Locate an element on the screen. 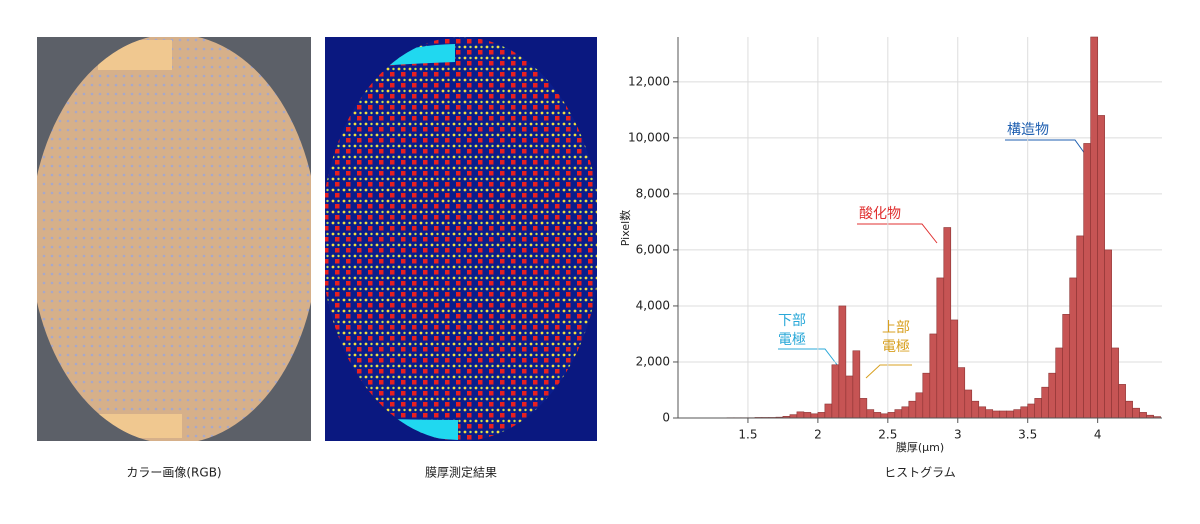 This screenshot has width=1200, height=524. annotation: 下部 is located at coordinates (792, 321).